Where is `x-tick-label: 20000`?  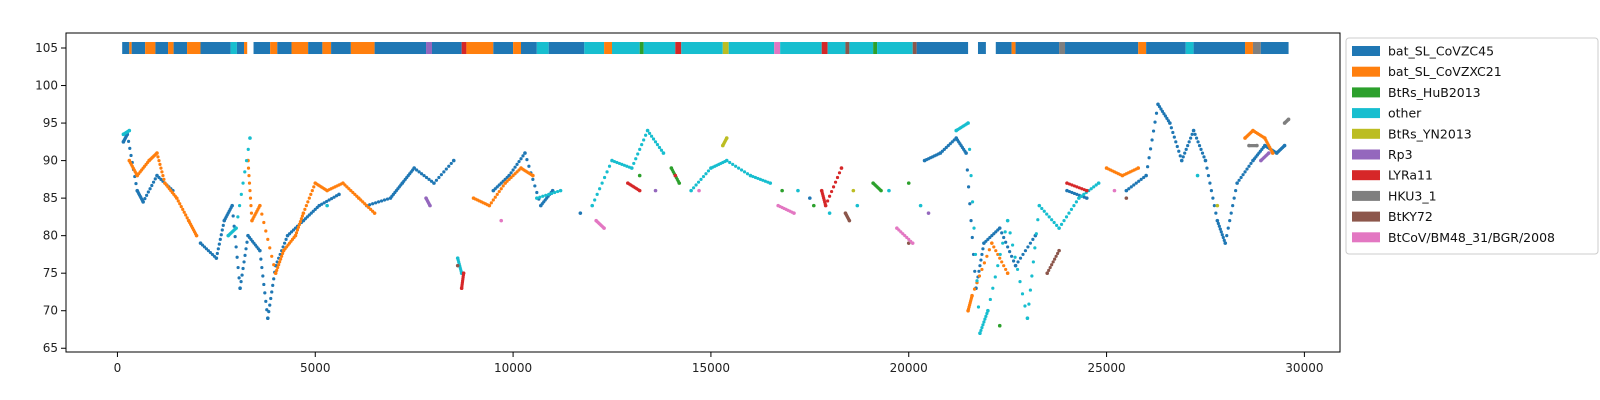
x-tick-label: 20000 is located at coordinates (909, 368).